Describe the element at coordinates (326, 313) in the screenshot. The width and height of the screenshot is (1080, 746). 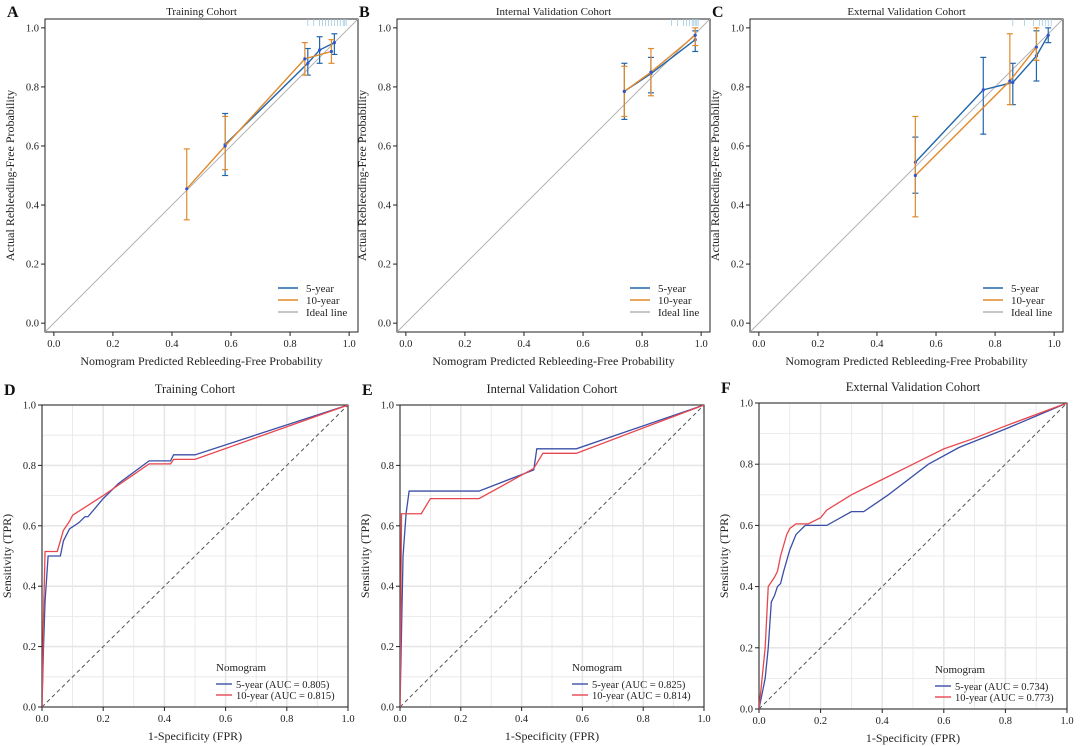
I see `legend-label: Ideal line` at that location.